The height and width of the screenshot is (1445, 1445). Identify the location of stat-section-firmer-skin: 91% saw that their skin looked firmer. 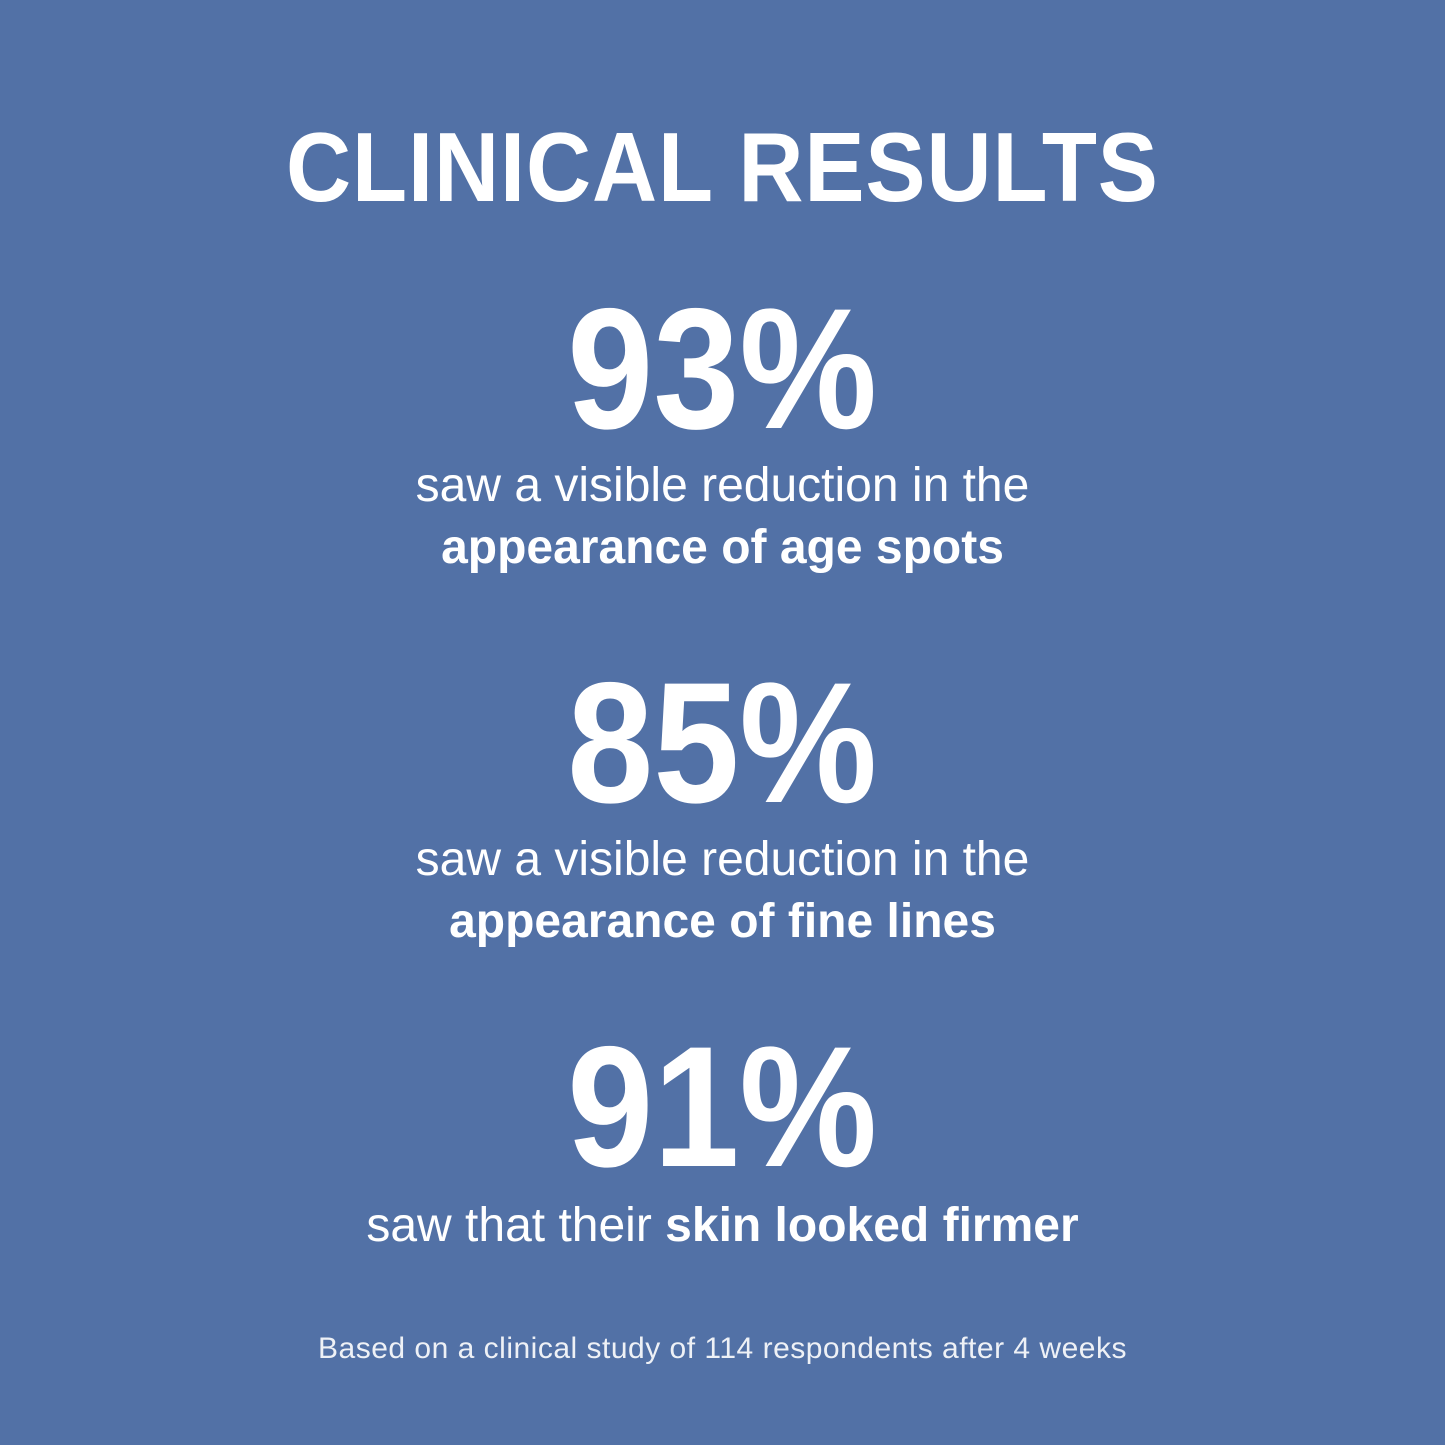
(722, 1139).